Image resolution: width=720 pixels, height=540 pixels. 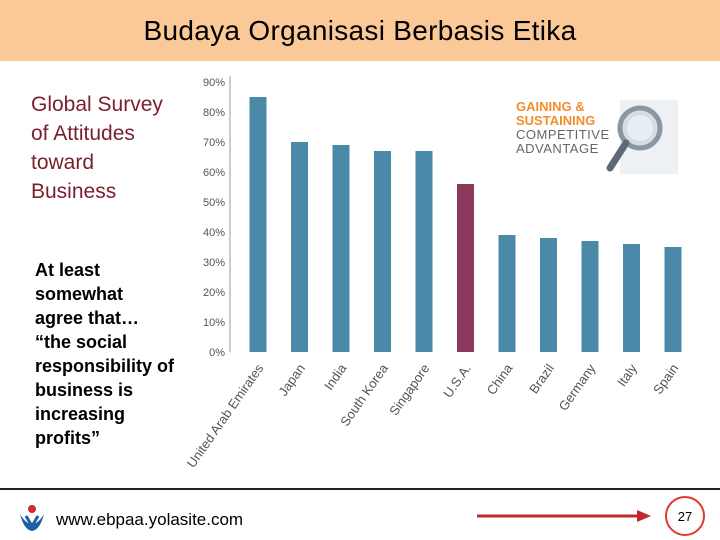 I want to click on x-category-label: Singapore, so click(x=409, y=389).